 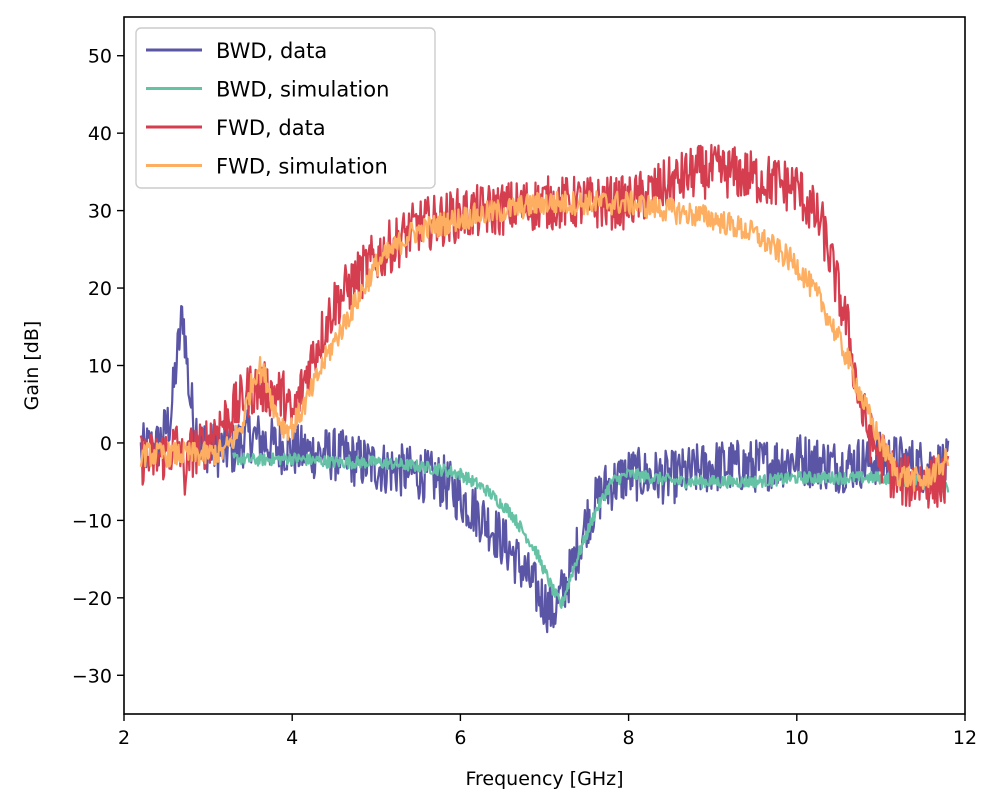 I want to click on y-tick-label: 0, so click(x=106, y=444).